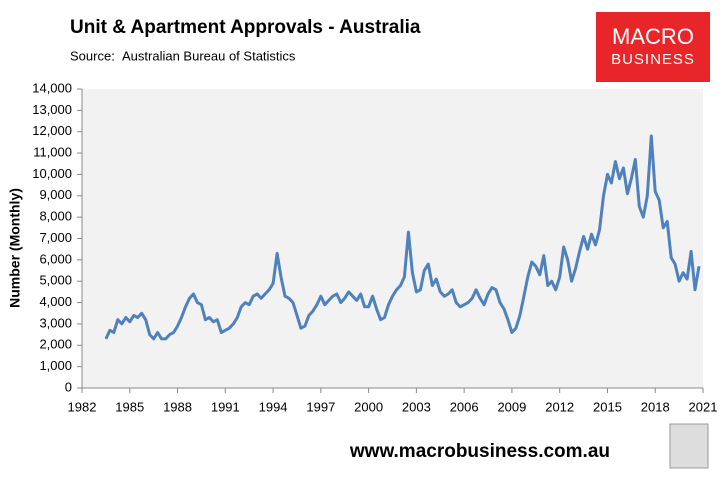 Image resolution: width=727 pixels, height=485 pixels. What do you see at coordinates (52, 173) in the screenshot?
I see `y-tick-label: 10,000` at bounding box center [52, 173].